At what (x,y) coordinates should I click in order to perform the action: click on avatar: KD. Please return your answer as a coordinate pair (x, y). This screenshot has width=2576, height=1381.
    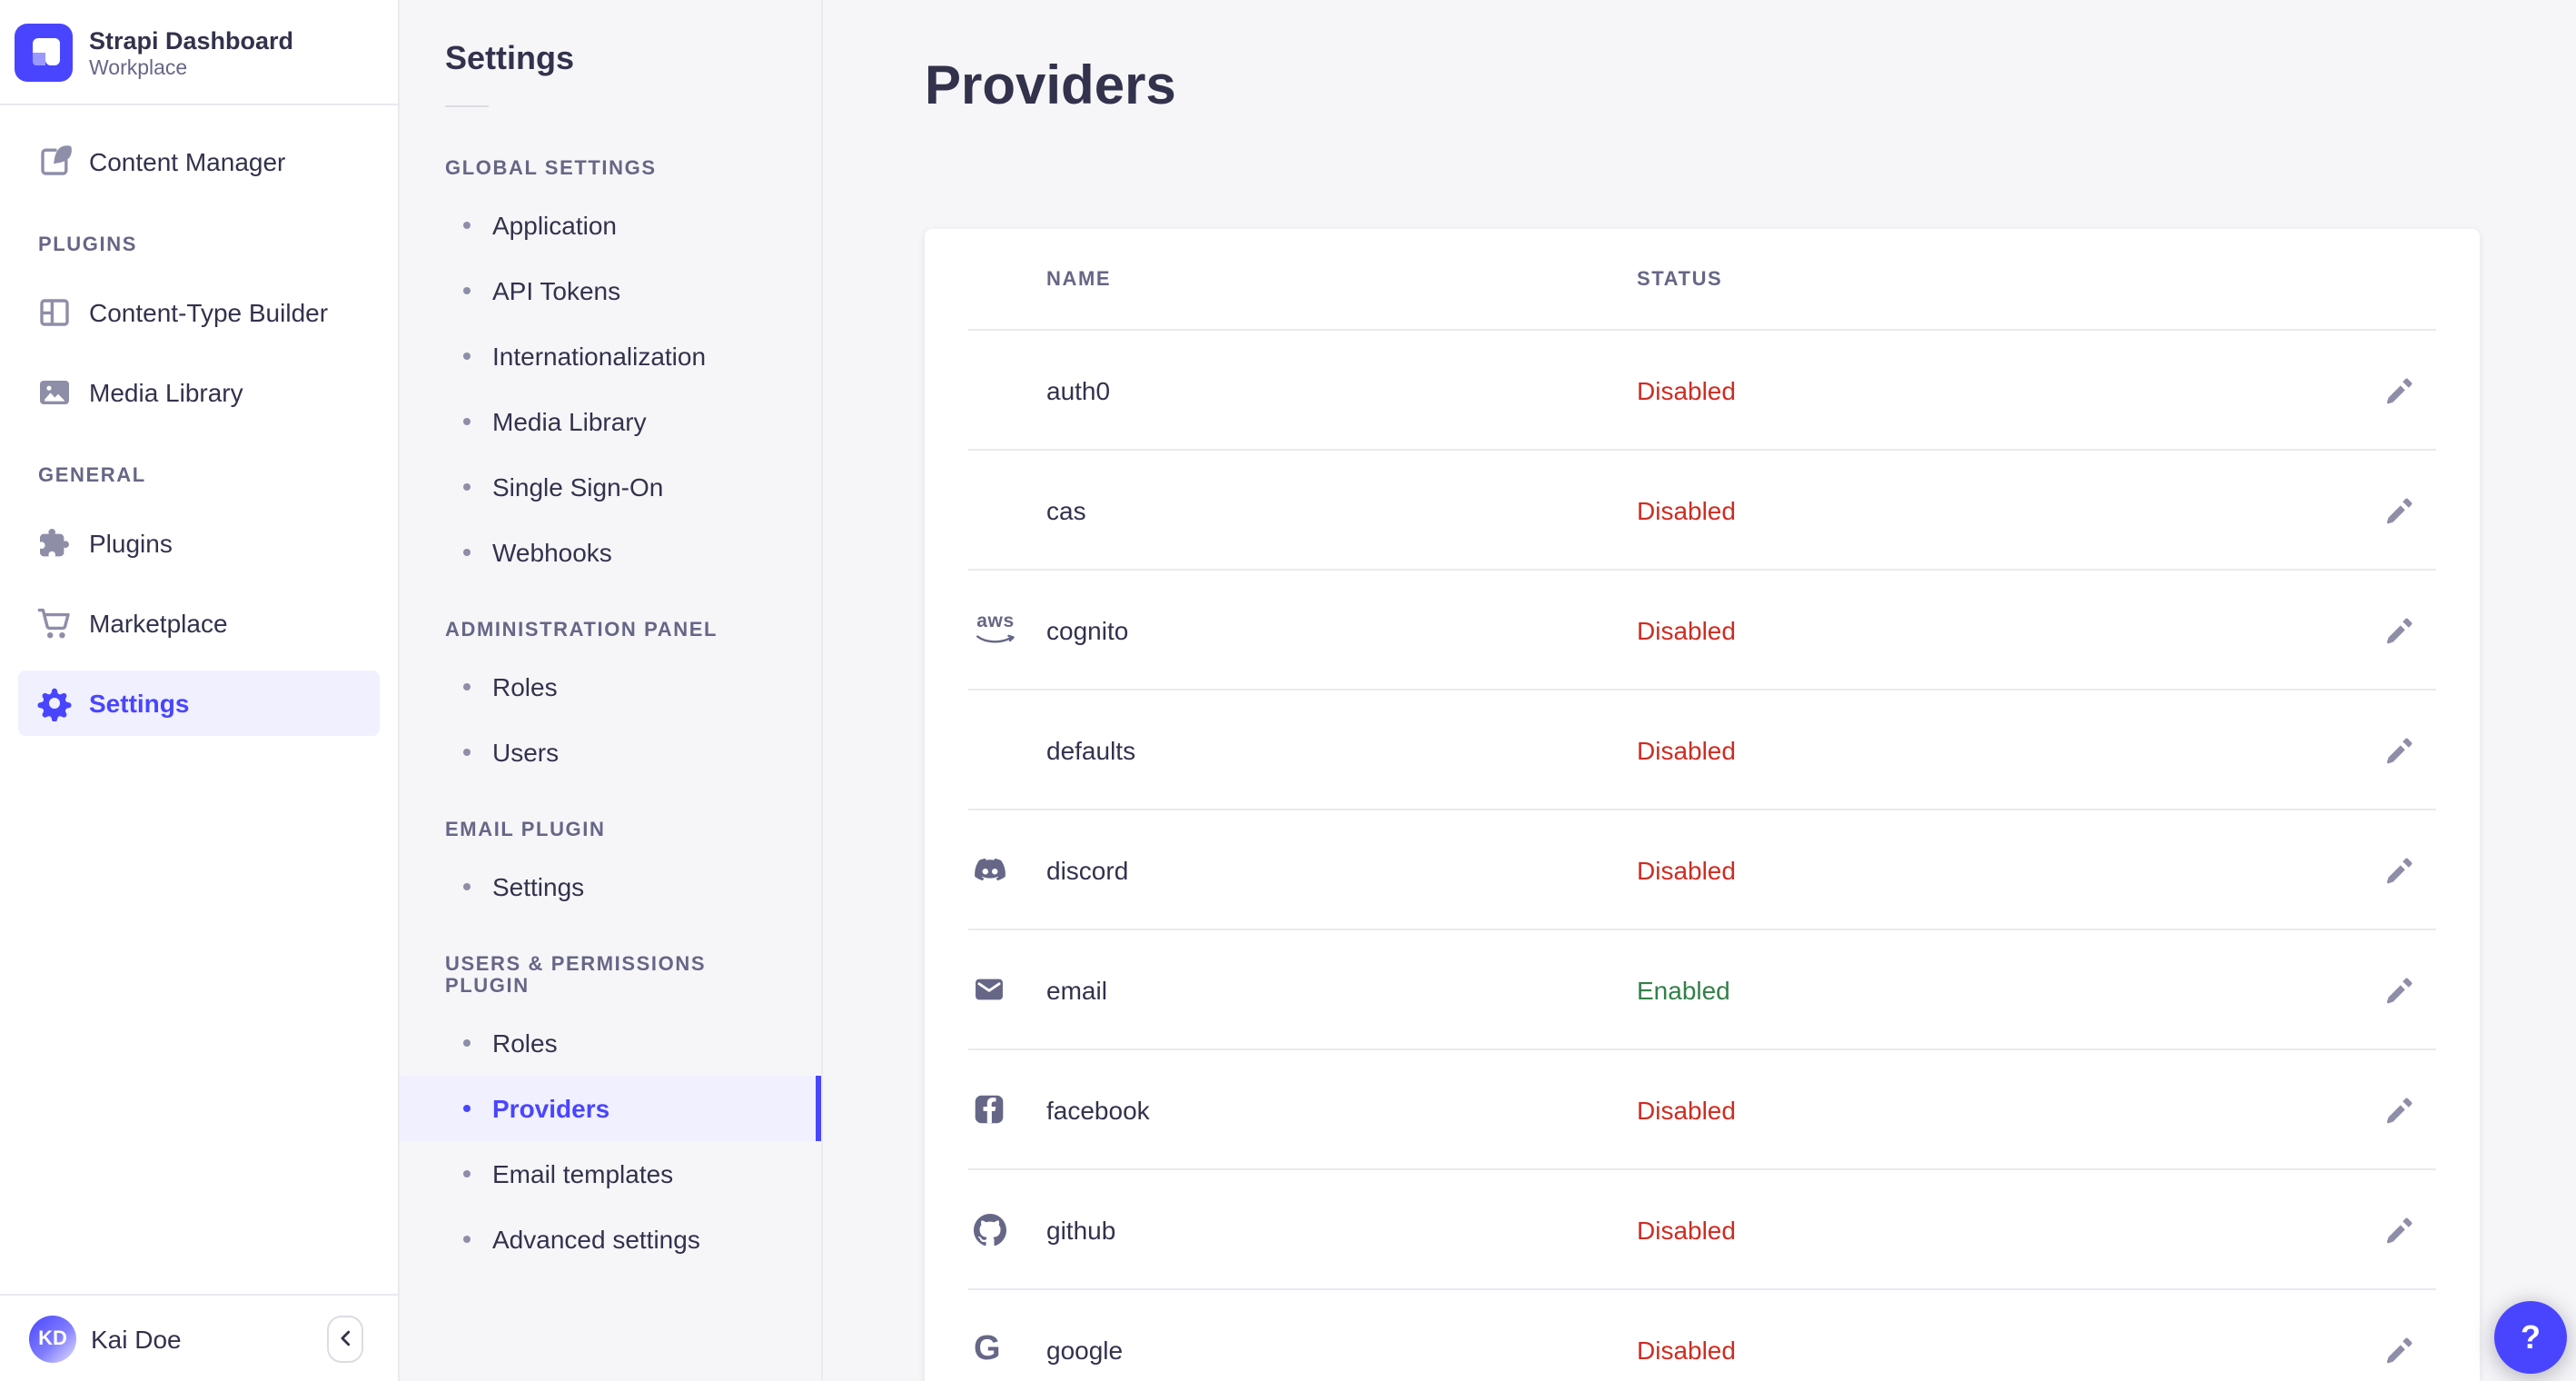
    Looking at the image, I should click on (52, 1338).